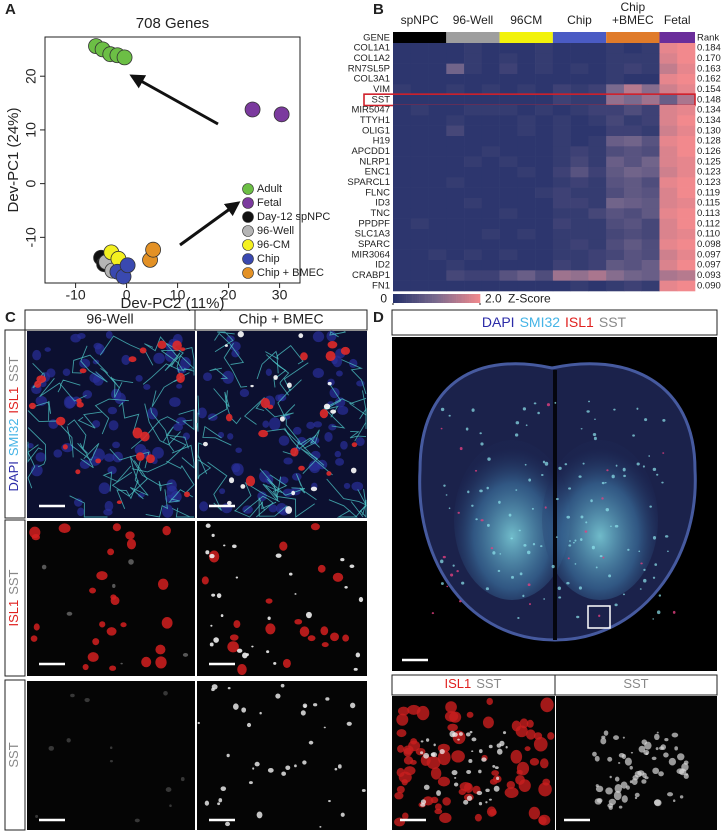  I want to click on inset-marker, so click(599, 617).